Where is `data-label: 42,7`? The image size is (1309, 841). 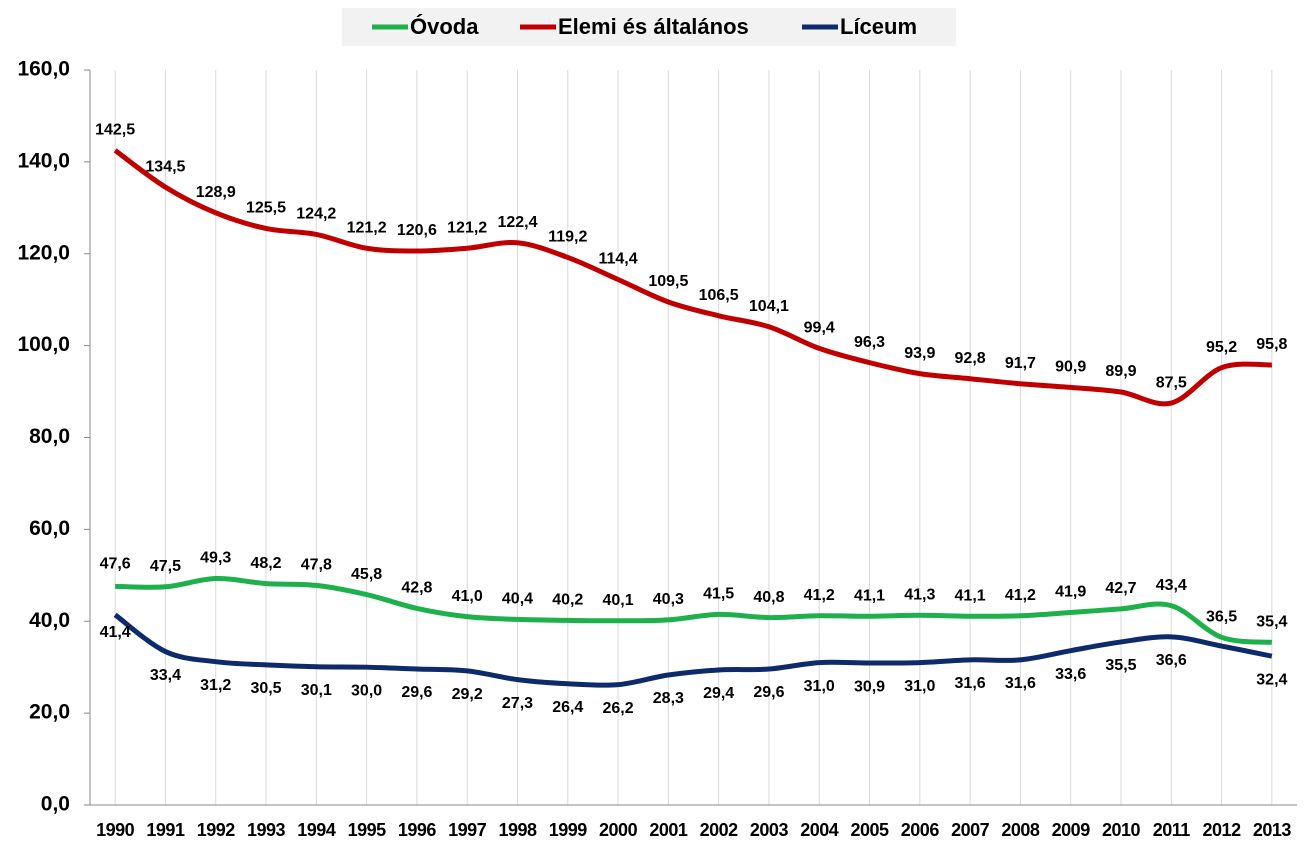 data-label: 42,7 is located at coordinates (1120, 588).